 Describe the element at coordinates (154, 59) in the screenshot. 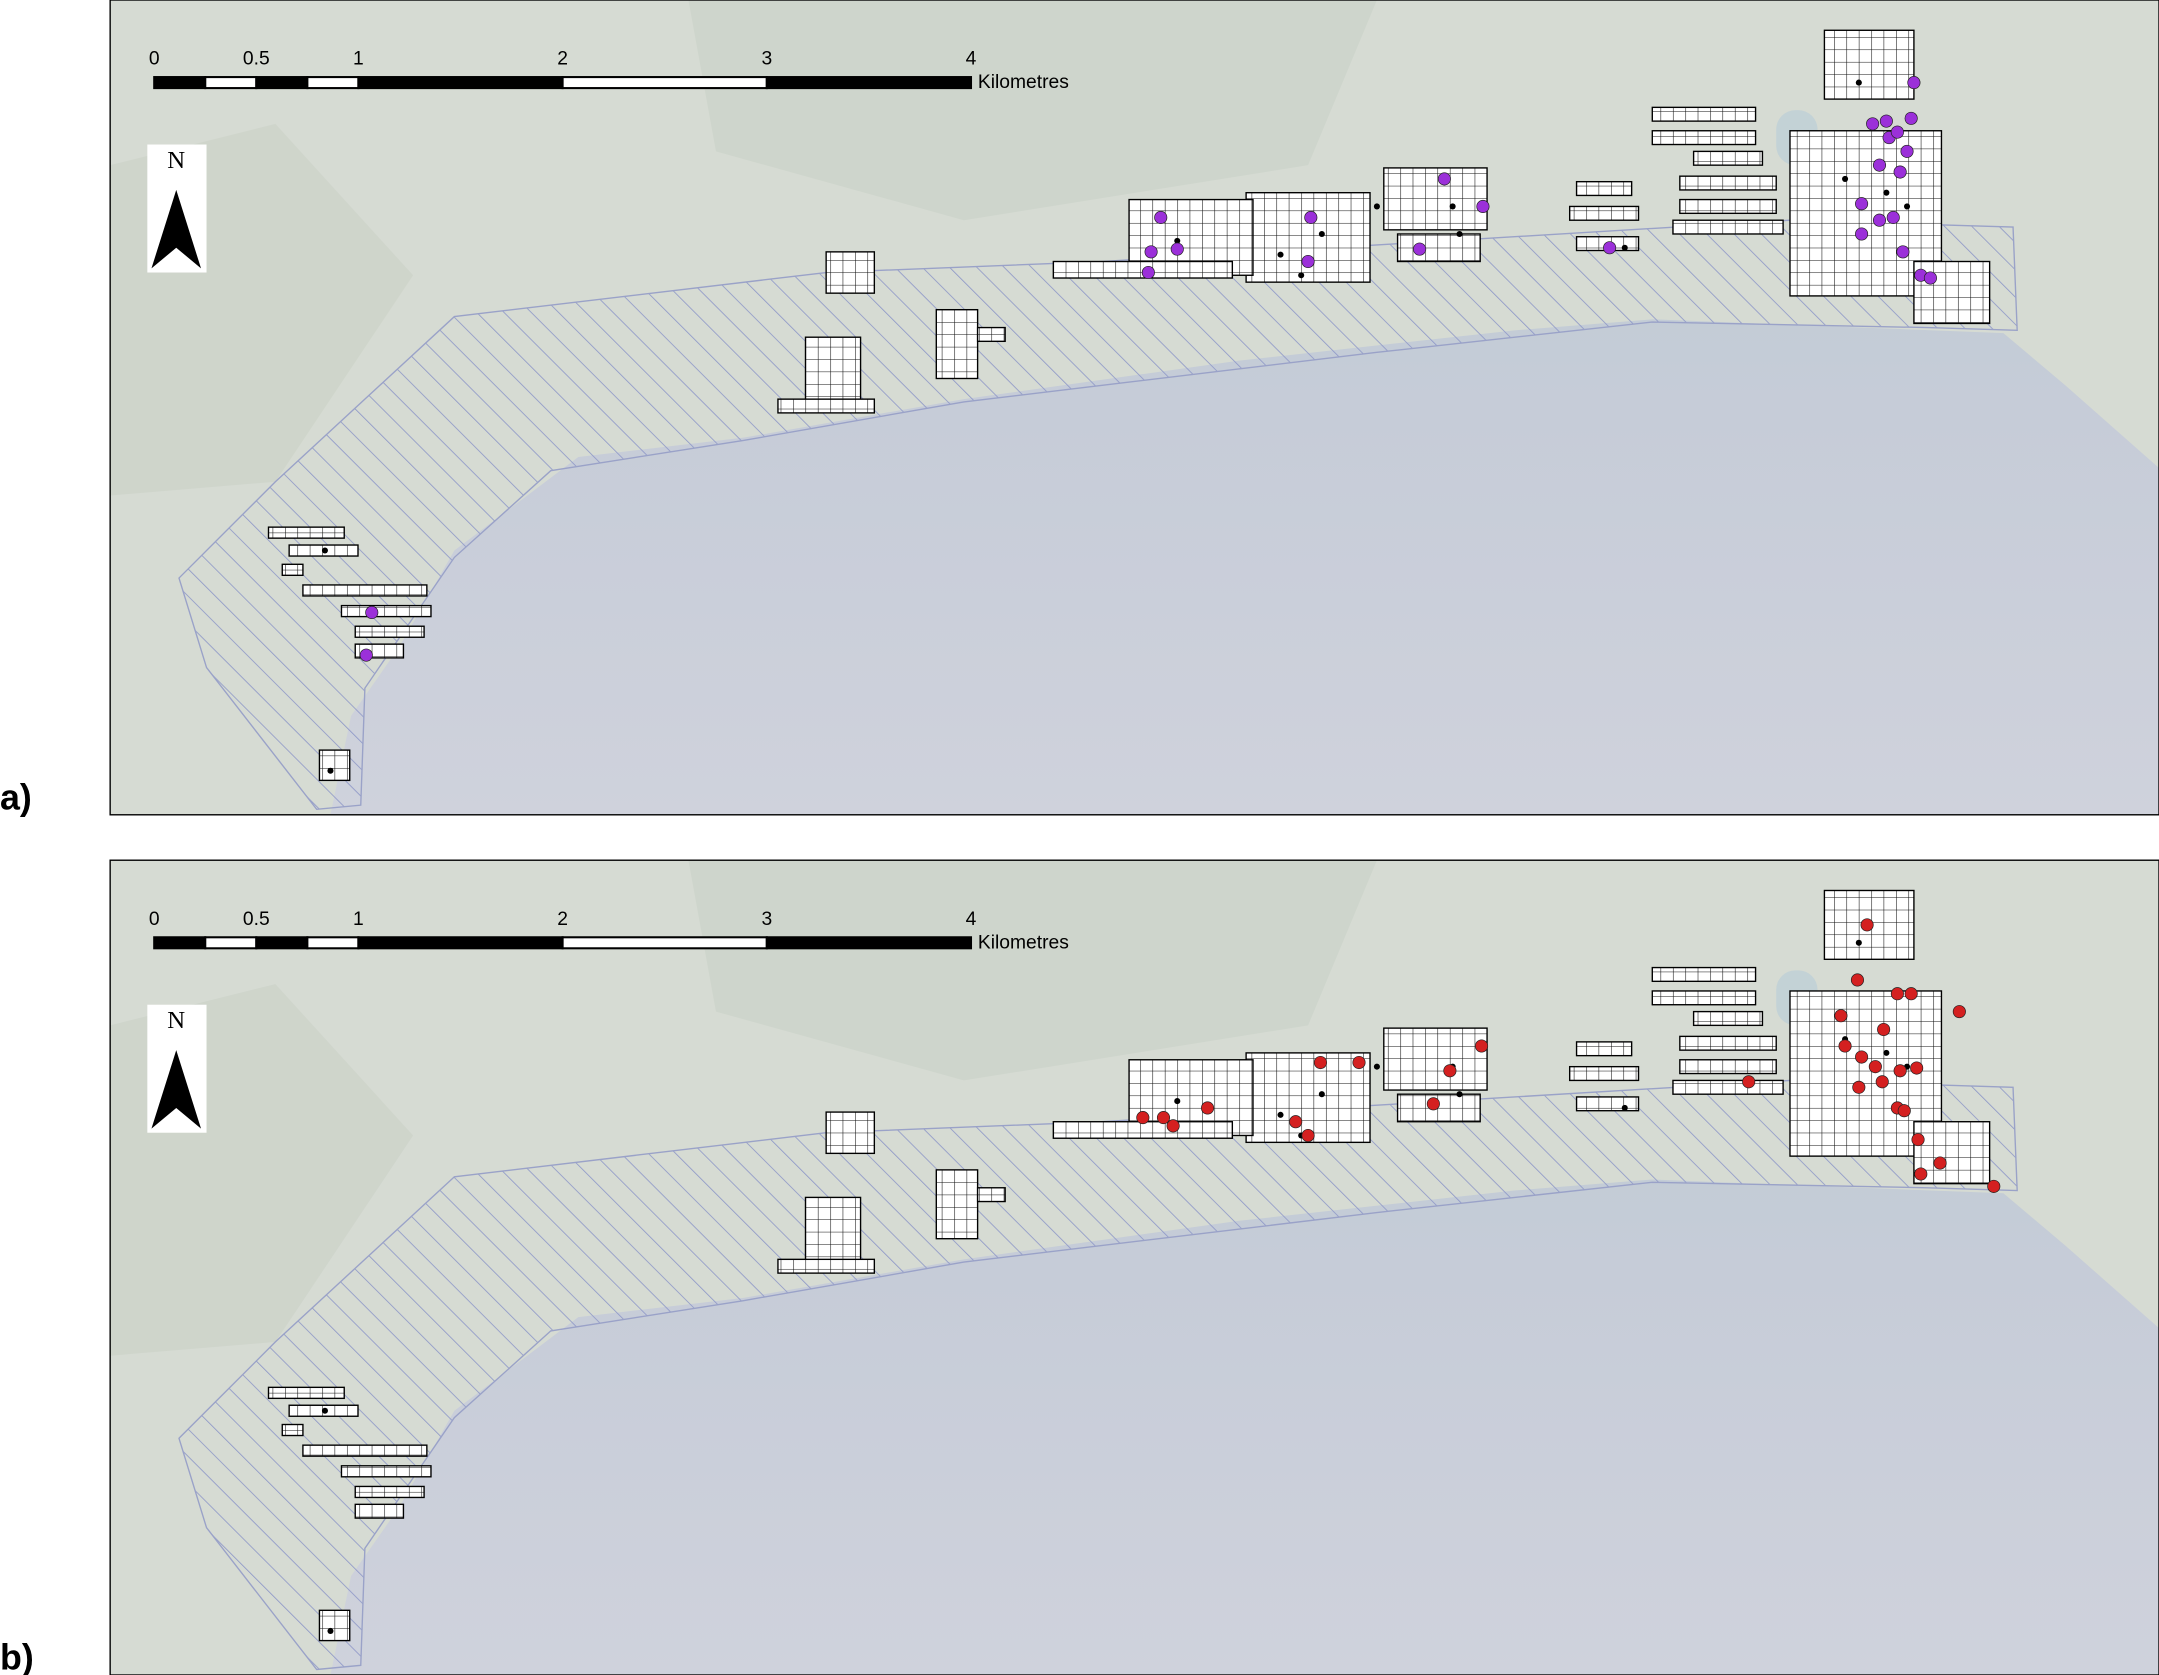

I see `scale-tick-label: 0` at that location.